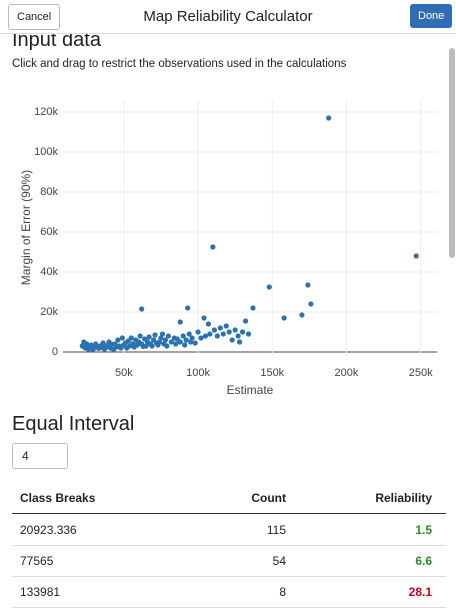  What do you see at coordinates (250, 390) in the screenshot?
I see `x-axis-label: Estimate` at bounding box center [250, 390].